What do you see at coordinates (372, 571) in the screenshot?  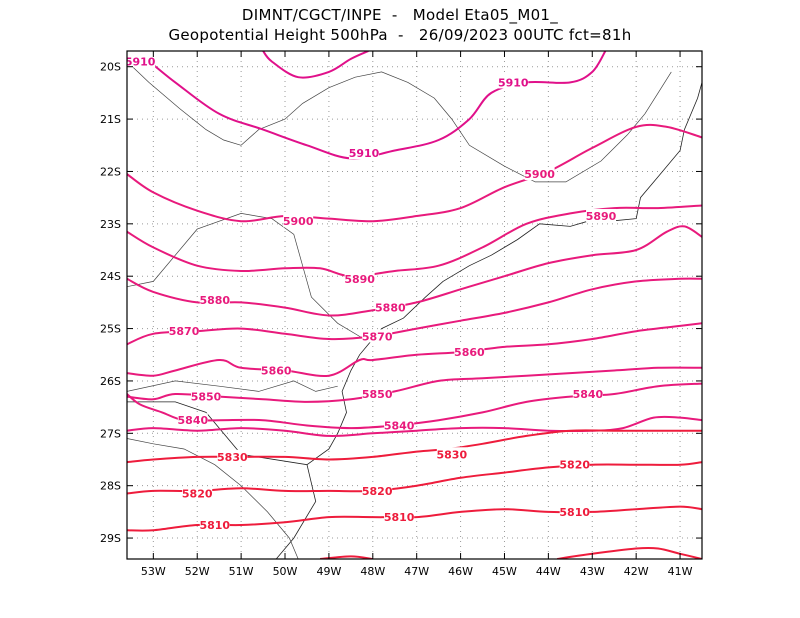 I see `x-tick-label: 48W` at bounding box center [372, 571].